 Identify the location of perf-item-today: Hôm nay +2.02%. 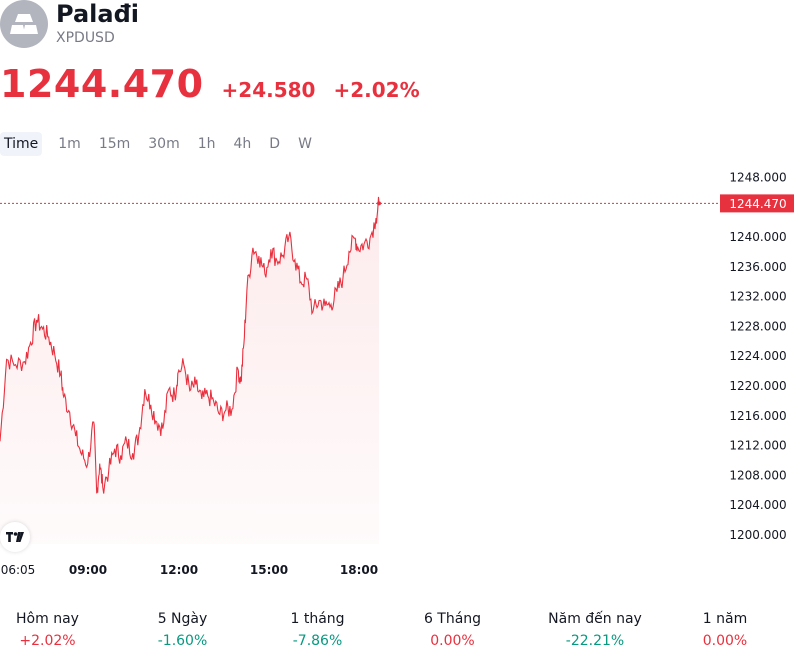
(47, 628).